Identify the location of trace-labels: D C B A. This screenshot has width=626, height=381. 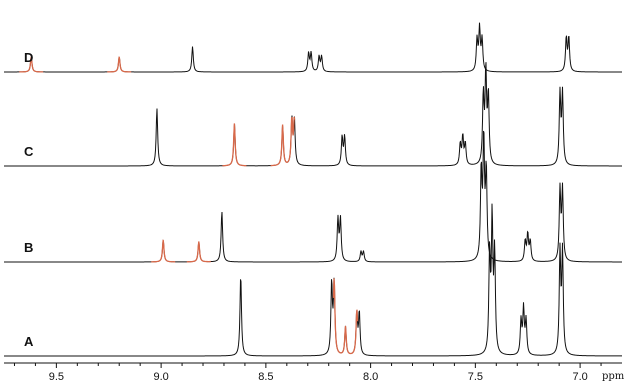
(29, 199).